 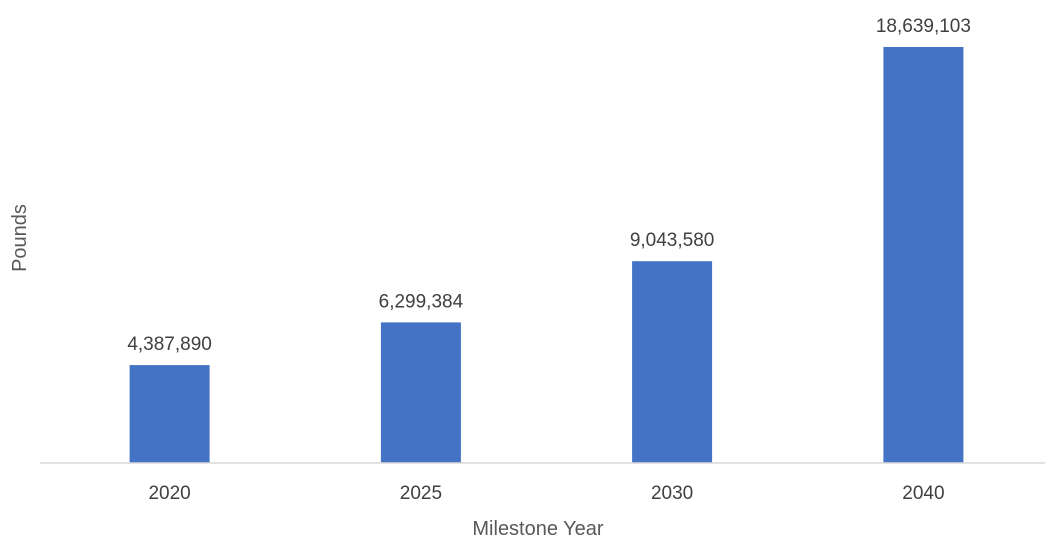 I want to click on data-label-2040: 18,639,103, so click(x=923, y=26).